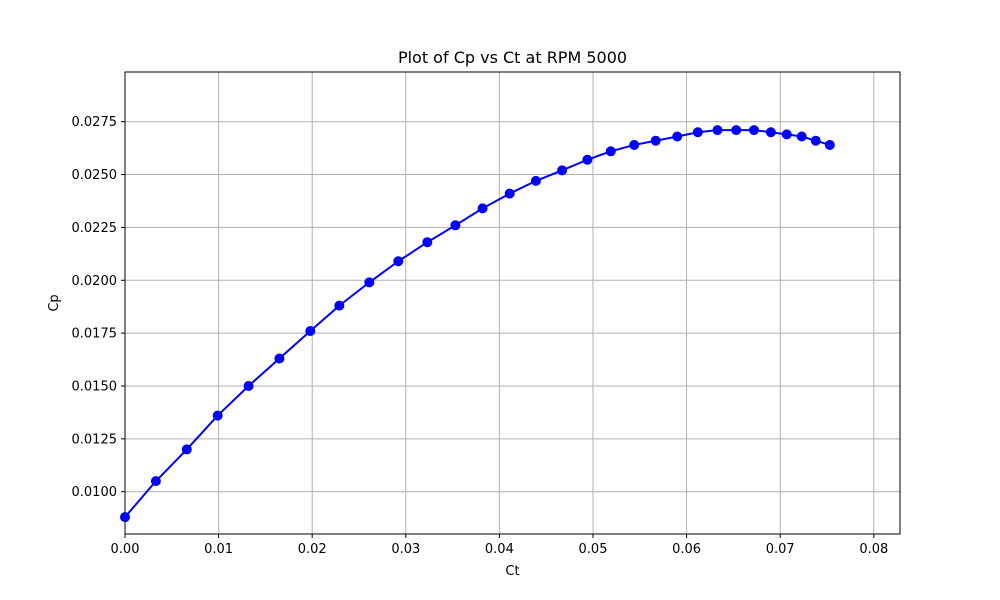 The width and height of the screenshot is (1000, 600). What do you see at coordinates (873, 549) in the screenshot?
I see `x-tick-label: 0.08` at bounding box center [873, 549].